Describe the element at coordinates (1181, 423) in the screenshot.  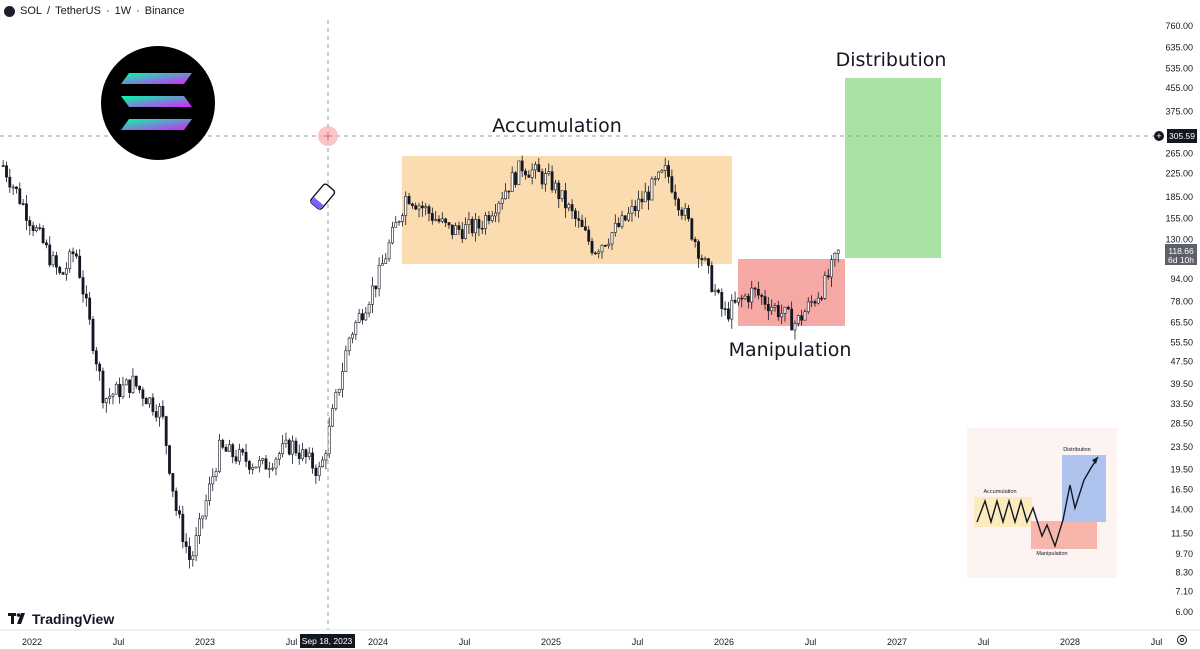
I see `price-tick-label: 28.50` at that location.